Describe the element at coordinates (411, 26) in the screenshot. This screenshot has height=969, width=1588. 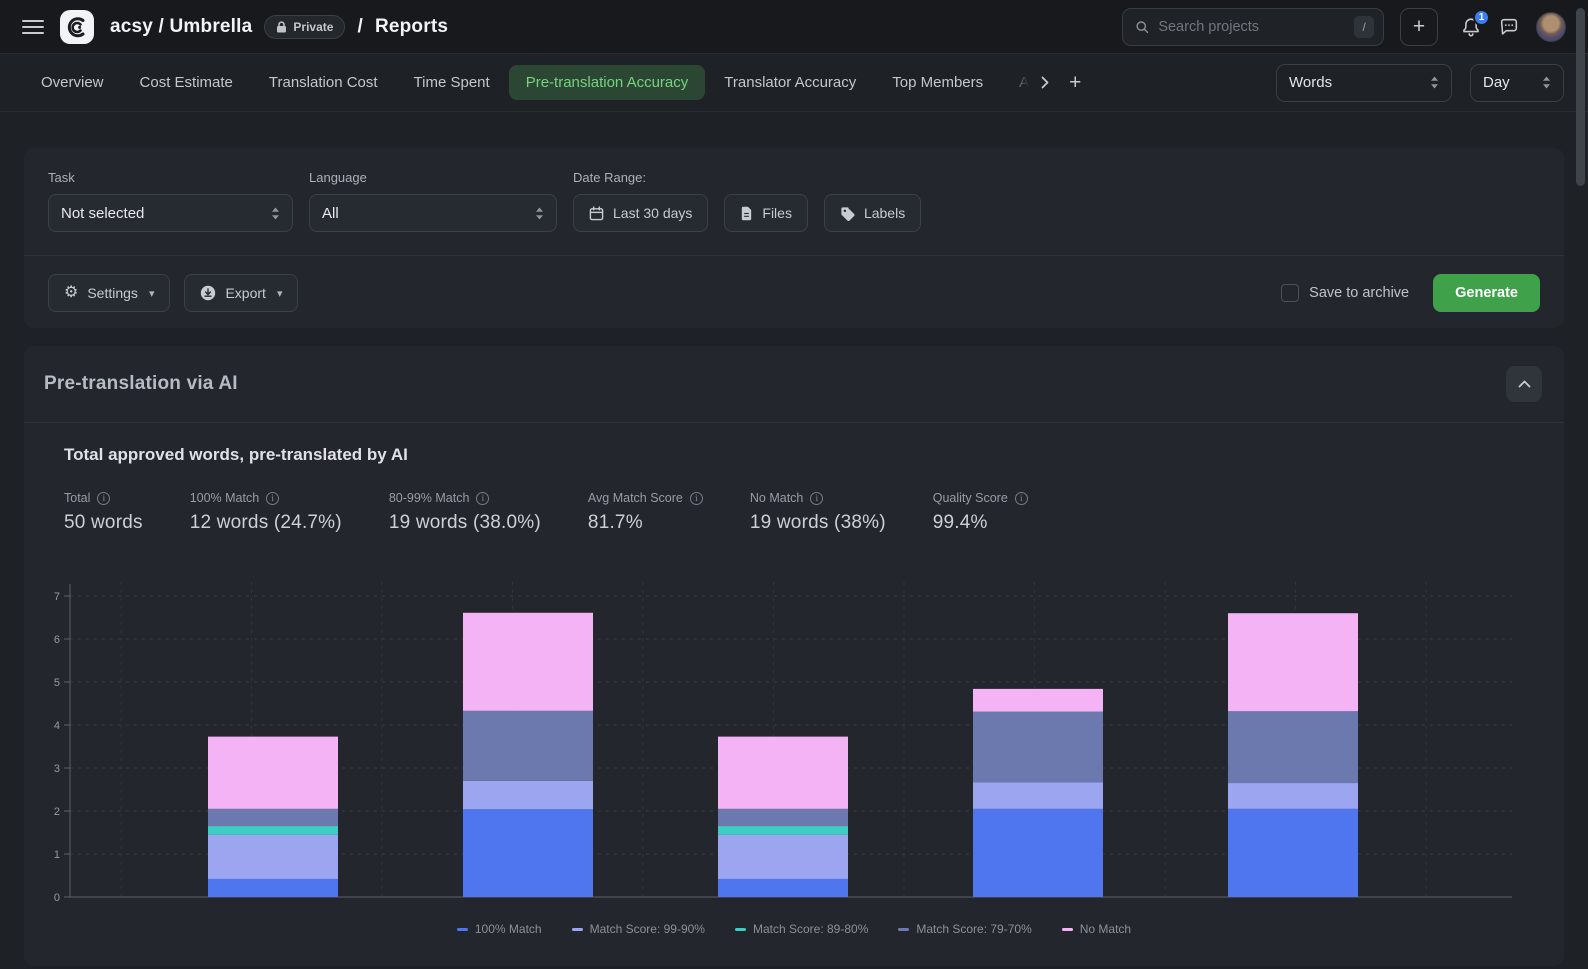
I see `breadcrumb-section: Reports` at that location.